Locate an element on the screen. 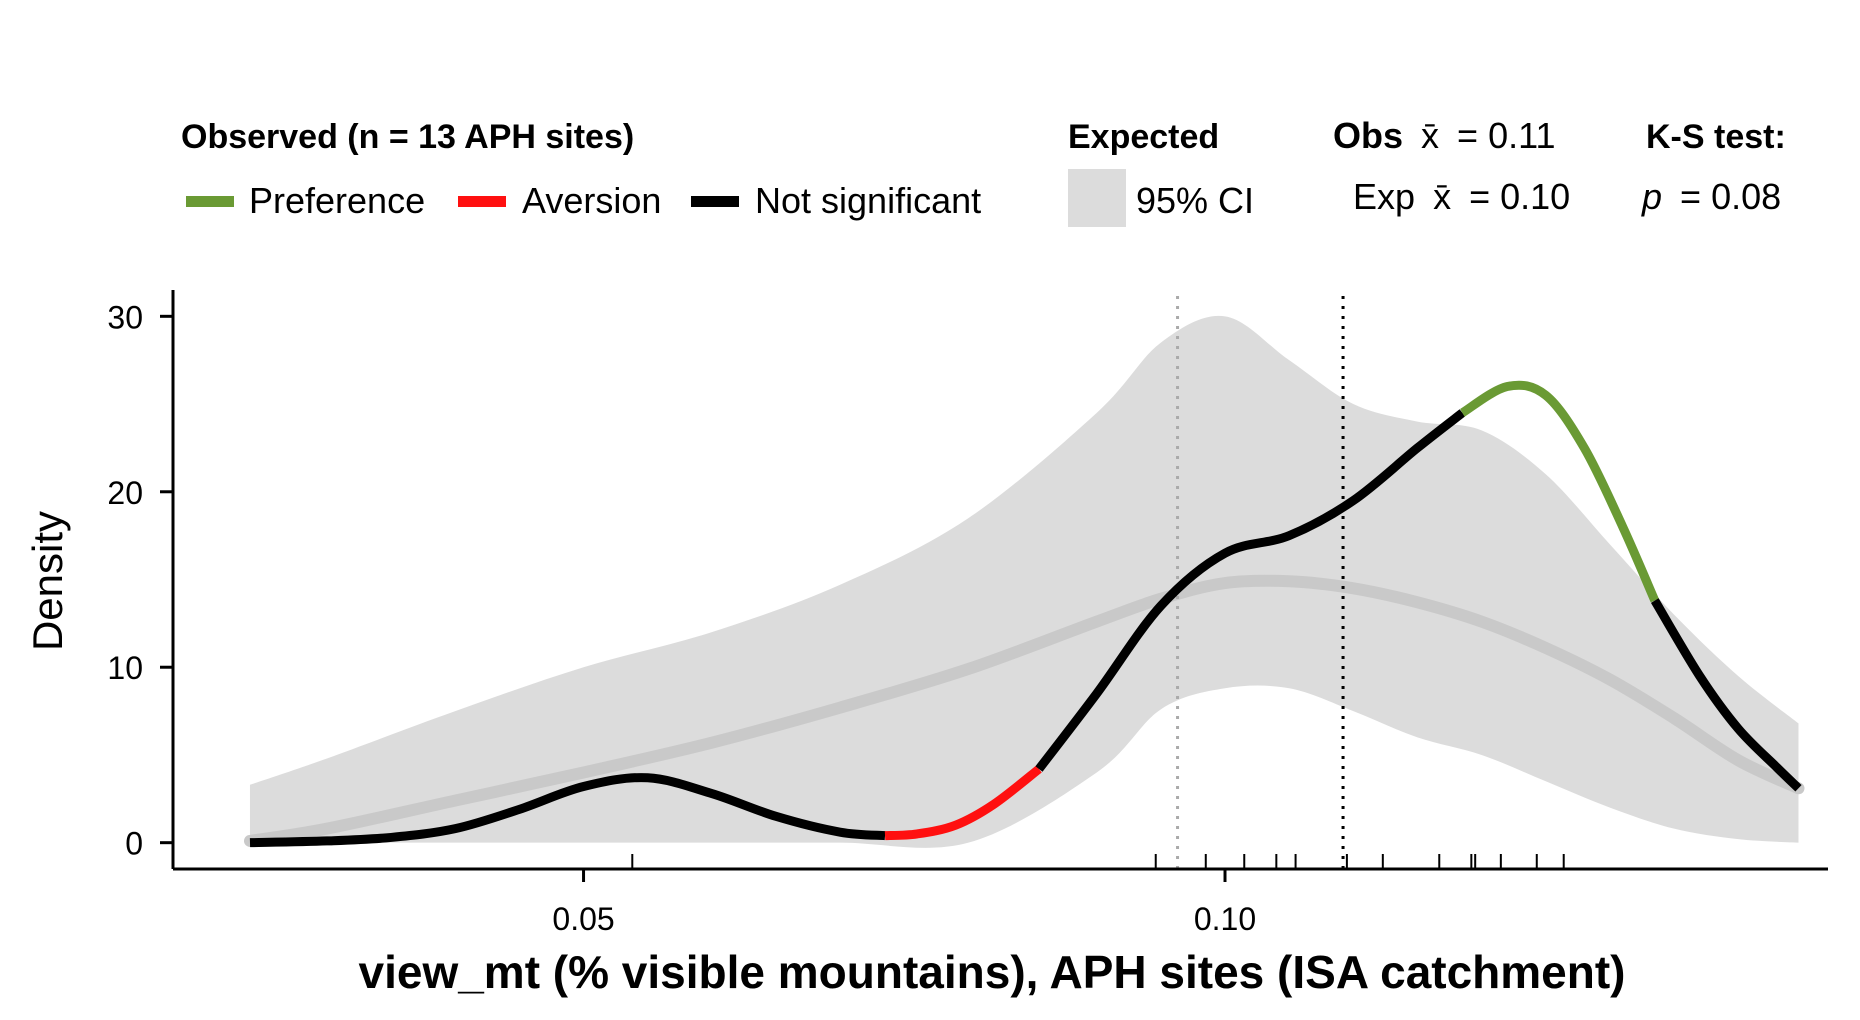  x-tick-label: 0.10 is located at coordinates (1225, 919).